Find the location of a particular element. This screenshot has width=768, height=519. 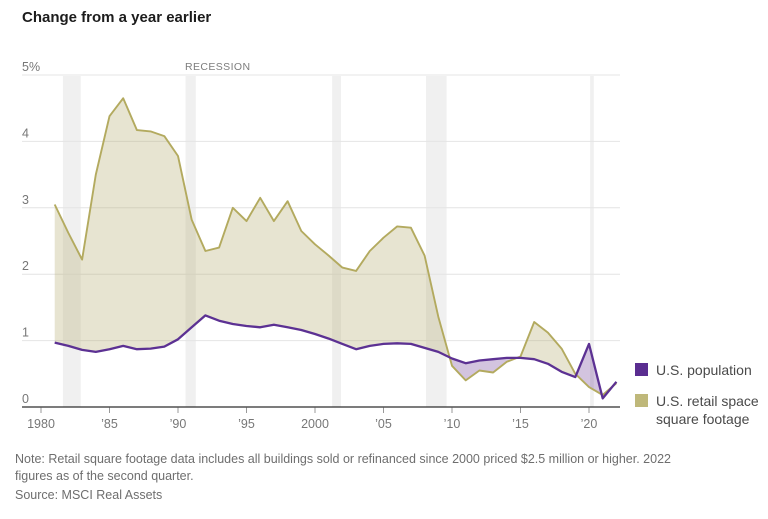

legend-item-population: U.S. population is located at coordinates (701, 370).